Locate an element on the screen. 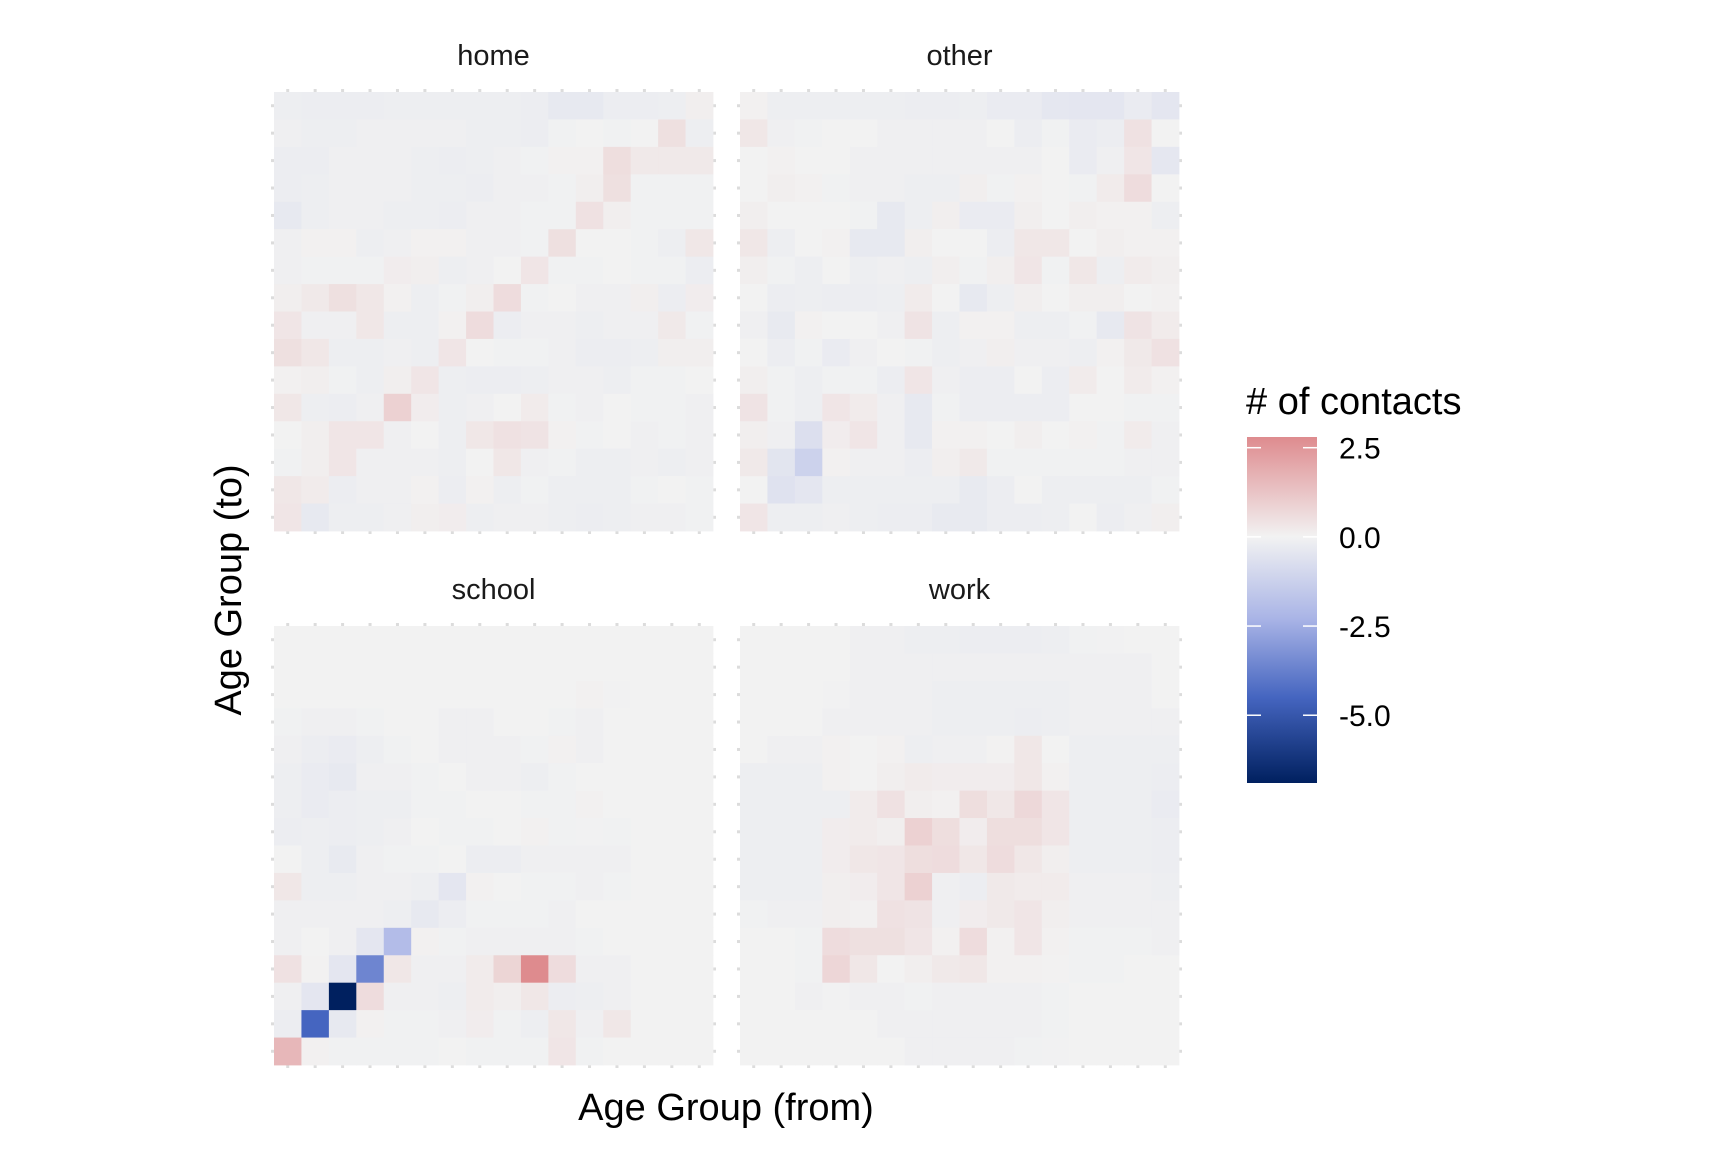  legend-tick-label: -5.0 is located at coordinates (1365, 716).